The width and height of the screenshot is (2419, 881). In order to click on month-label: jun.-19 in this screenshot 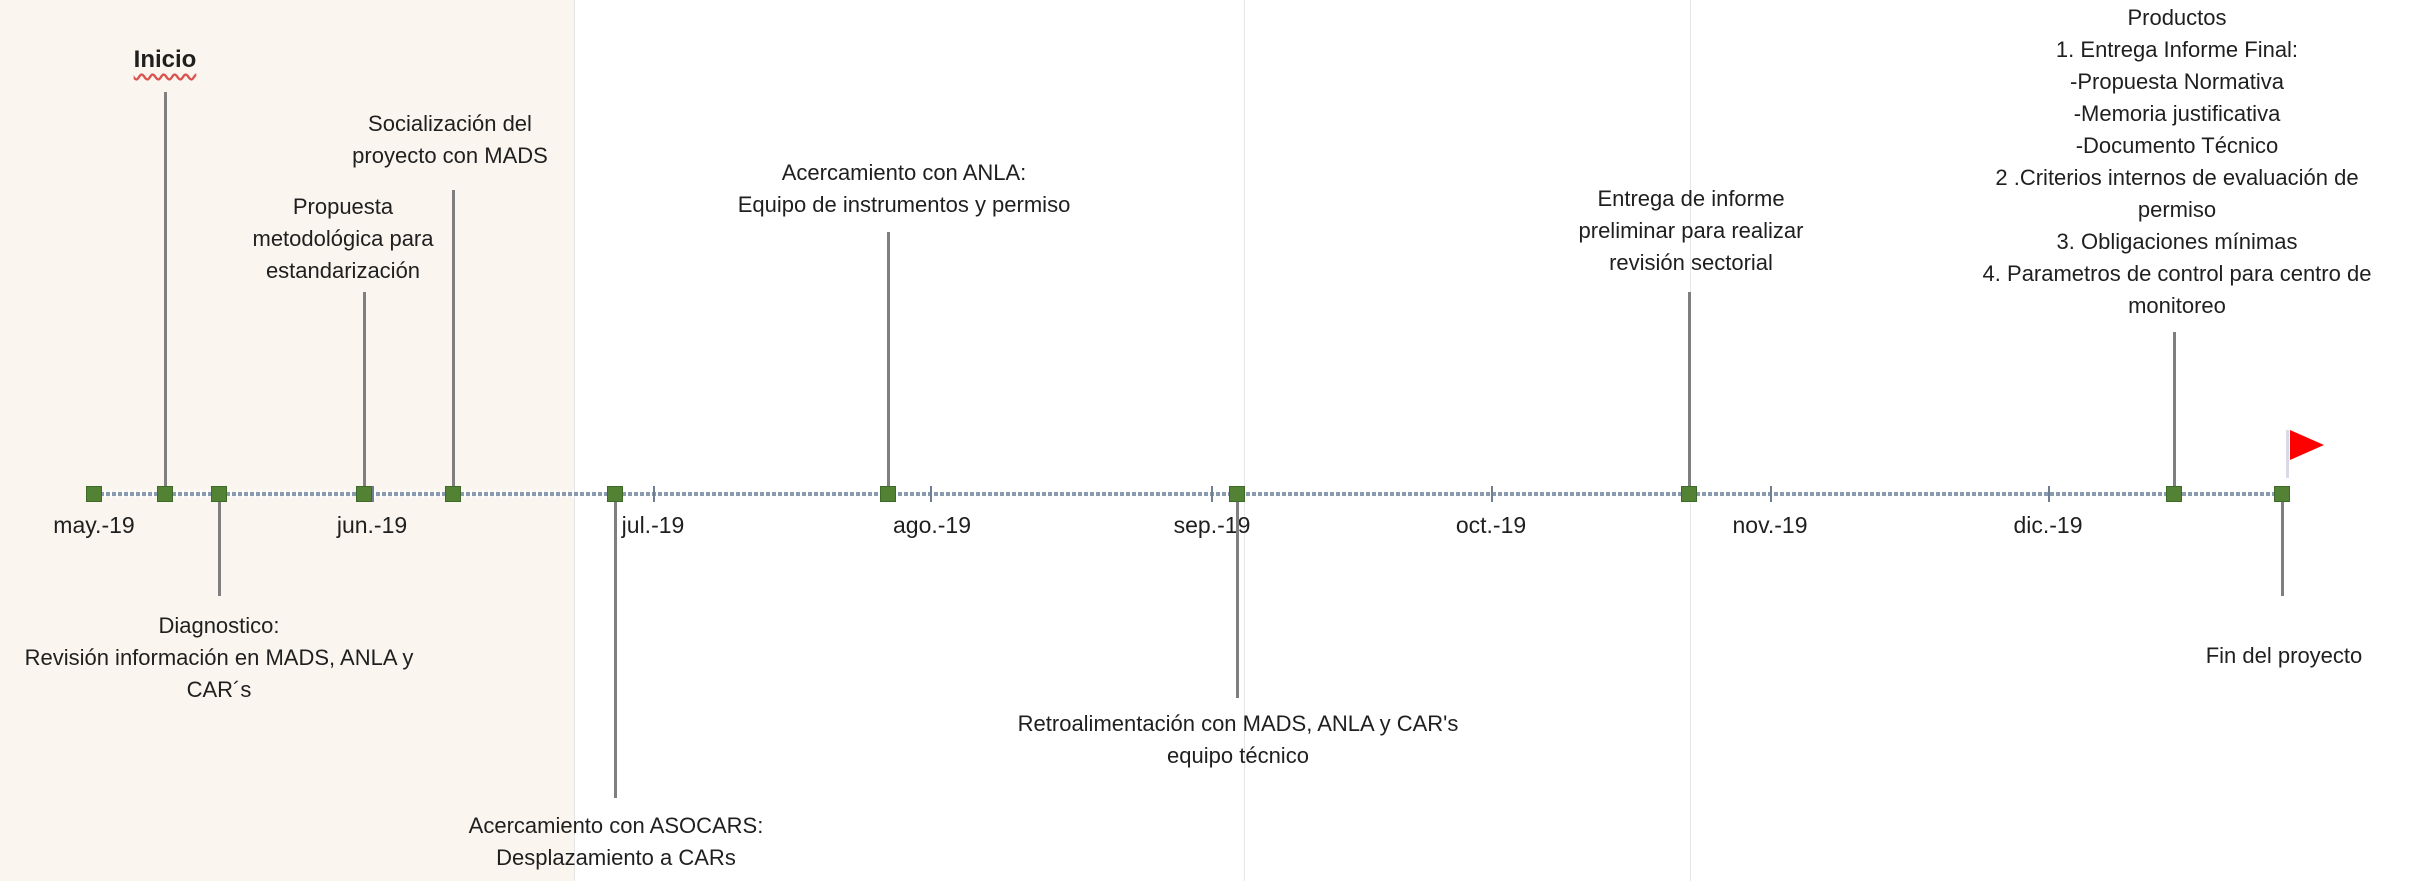, I will do `click(372, 525)`.